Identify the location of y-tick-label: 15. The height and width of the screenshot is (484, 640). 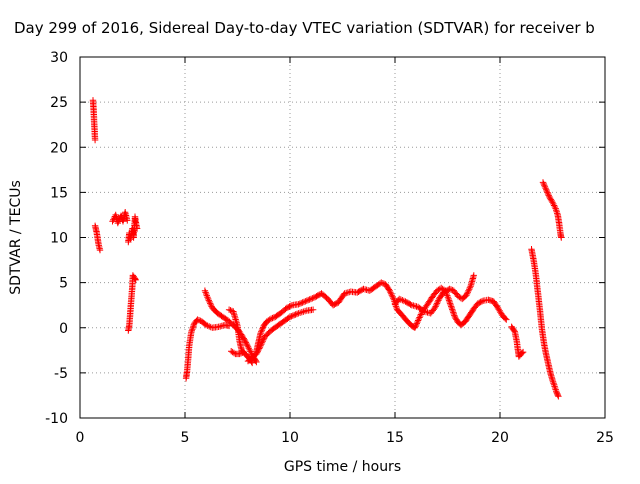
(59, 193).